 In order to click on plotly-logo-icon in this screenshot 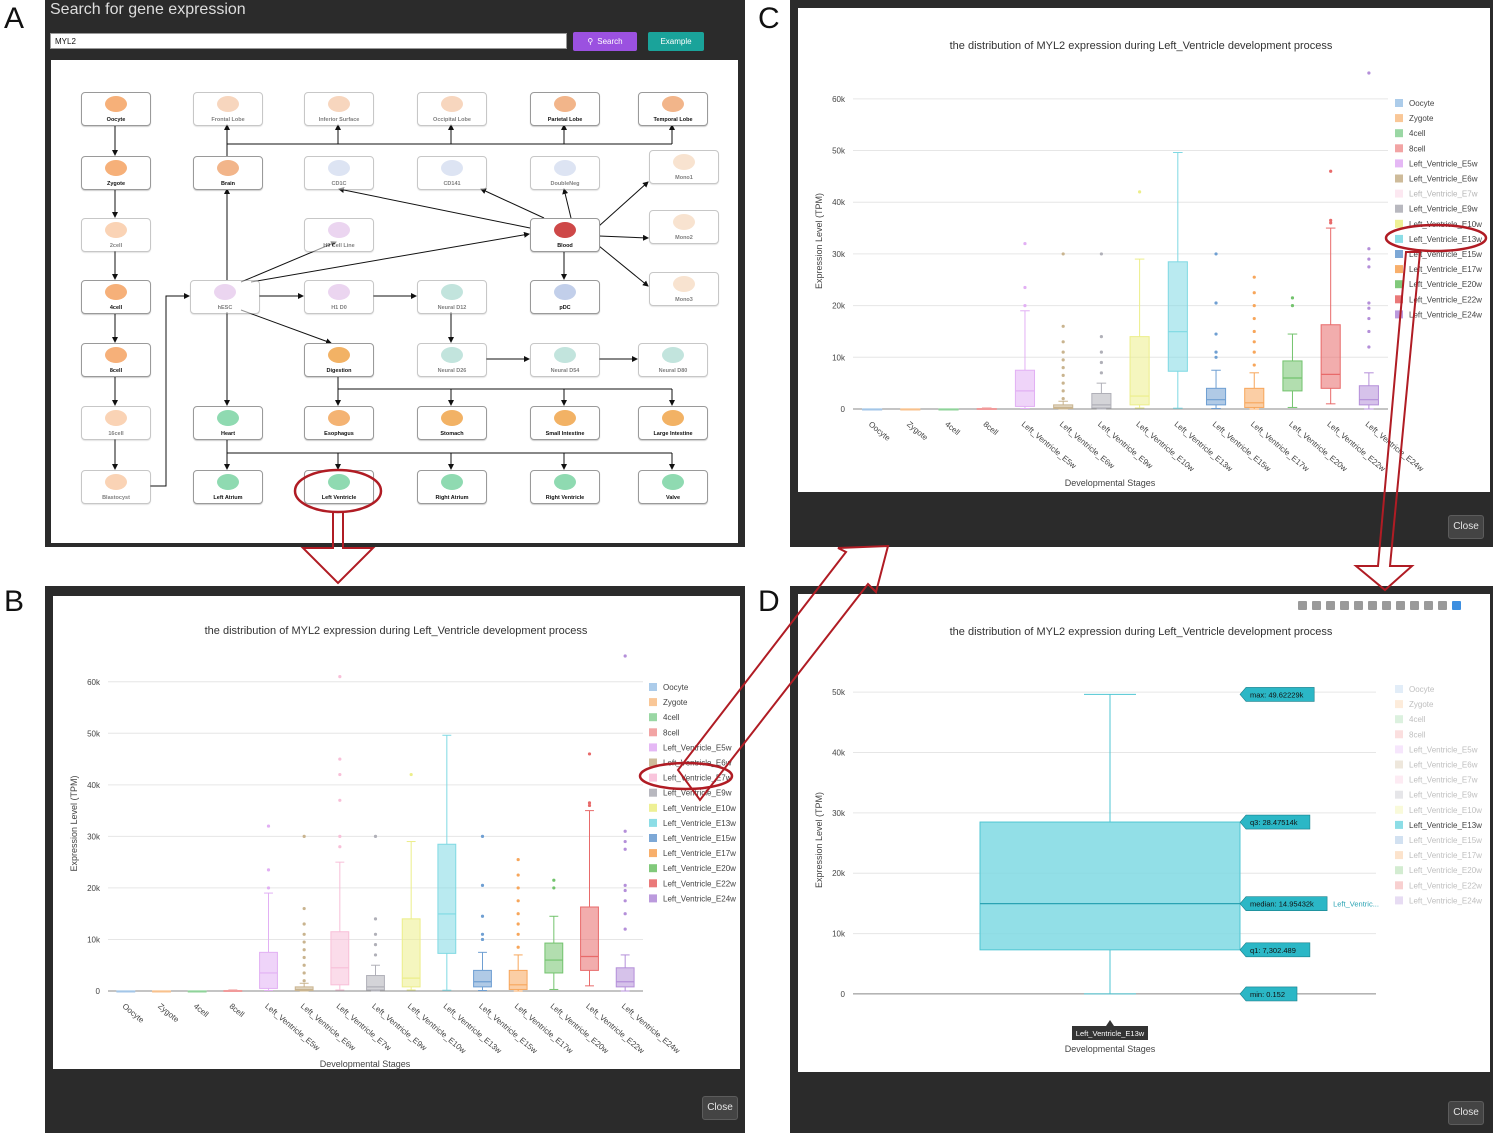, I will do `click(1456, 605)`.